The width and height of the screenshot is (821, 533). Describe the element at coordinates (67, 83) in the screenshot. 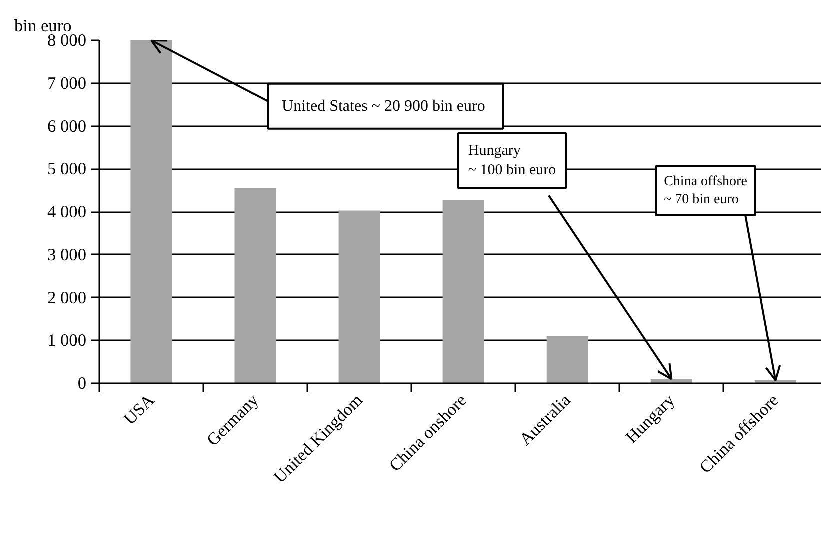

I see `y-tick-label: 7 000` at that location.